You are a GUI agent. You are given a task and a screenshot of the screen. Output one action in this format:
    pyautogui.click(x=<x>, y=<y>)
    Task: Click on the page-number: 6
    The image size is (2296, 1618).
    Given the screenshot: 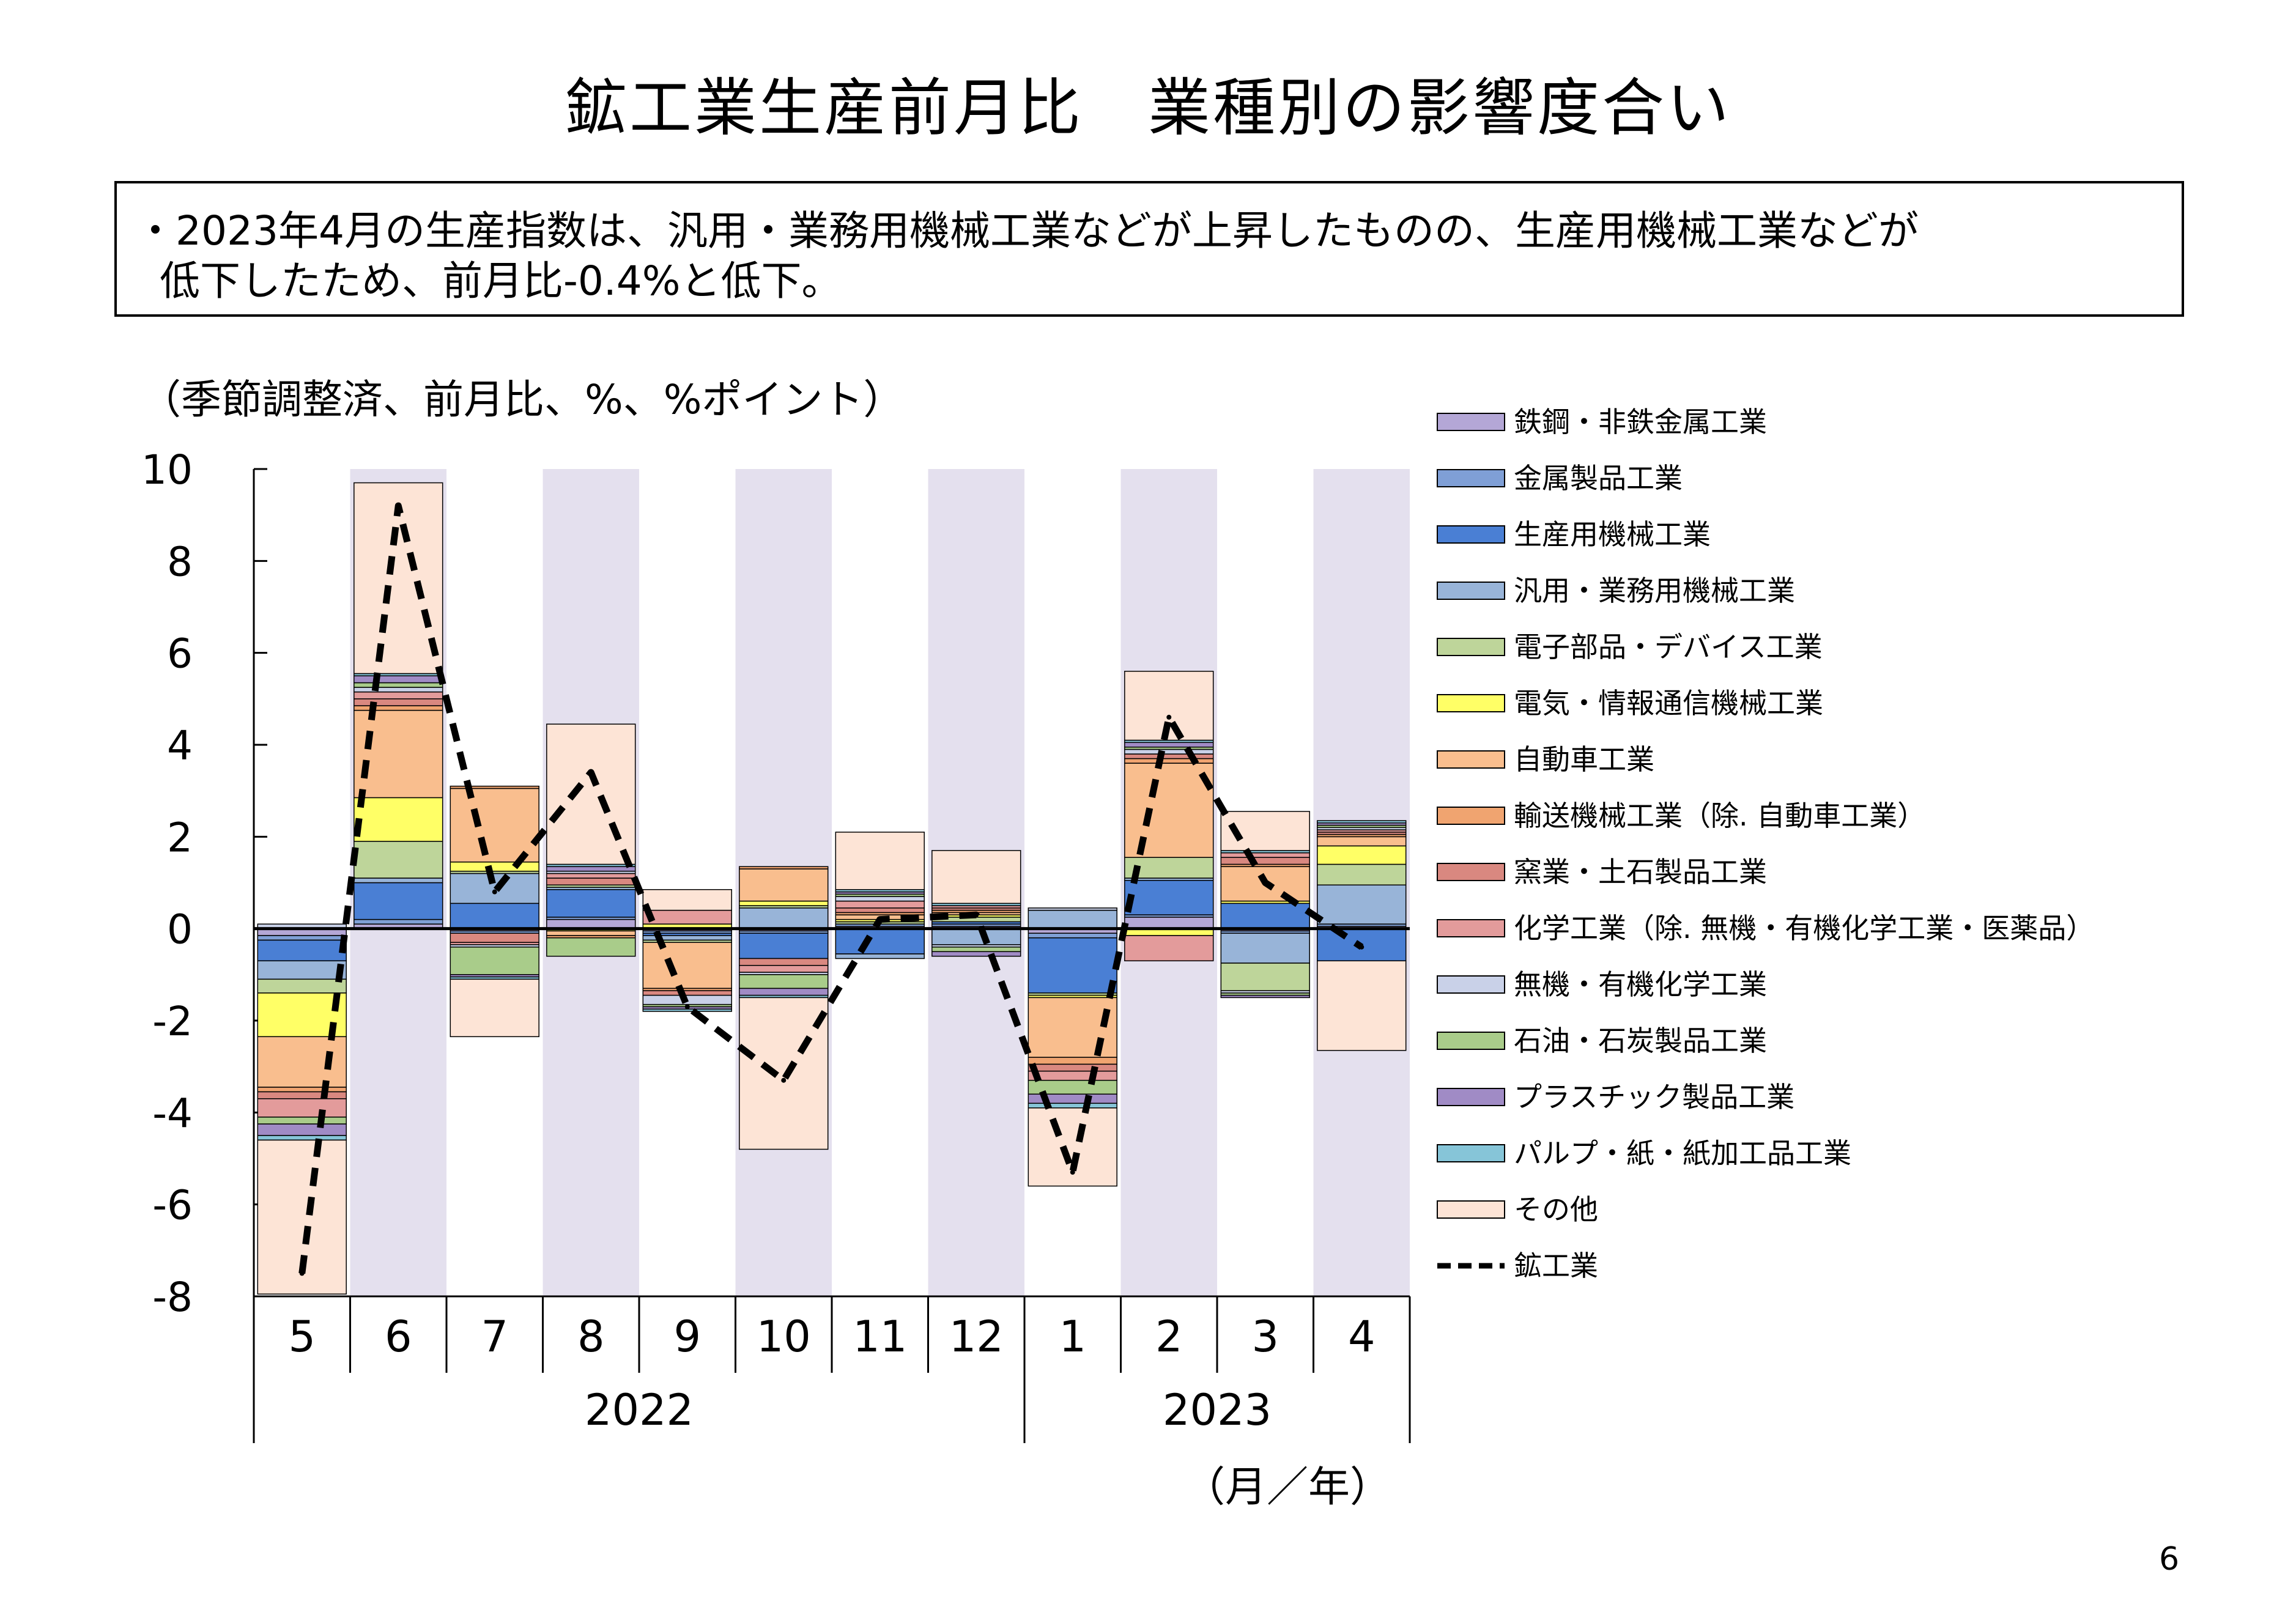 What is the action you would take?
    pyautogui.click(x=2170, y=1560)
    